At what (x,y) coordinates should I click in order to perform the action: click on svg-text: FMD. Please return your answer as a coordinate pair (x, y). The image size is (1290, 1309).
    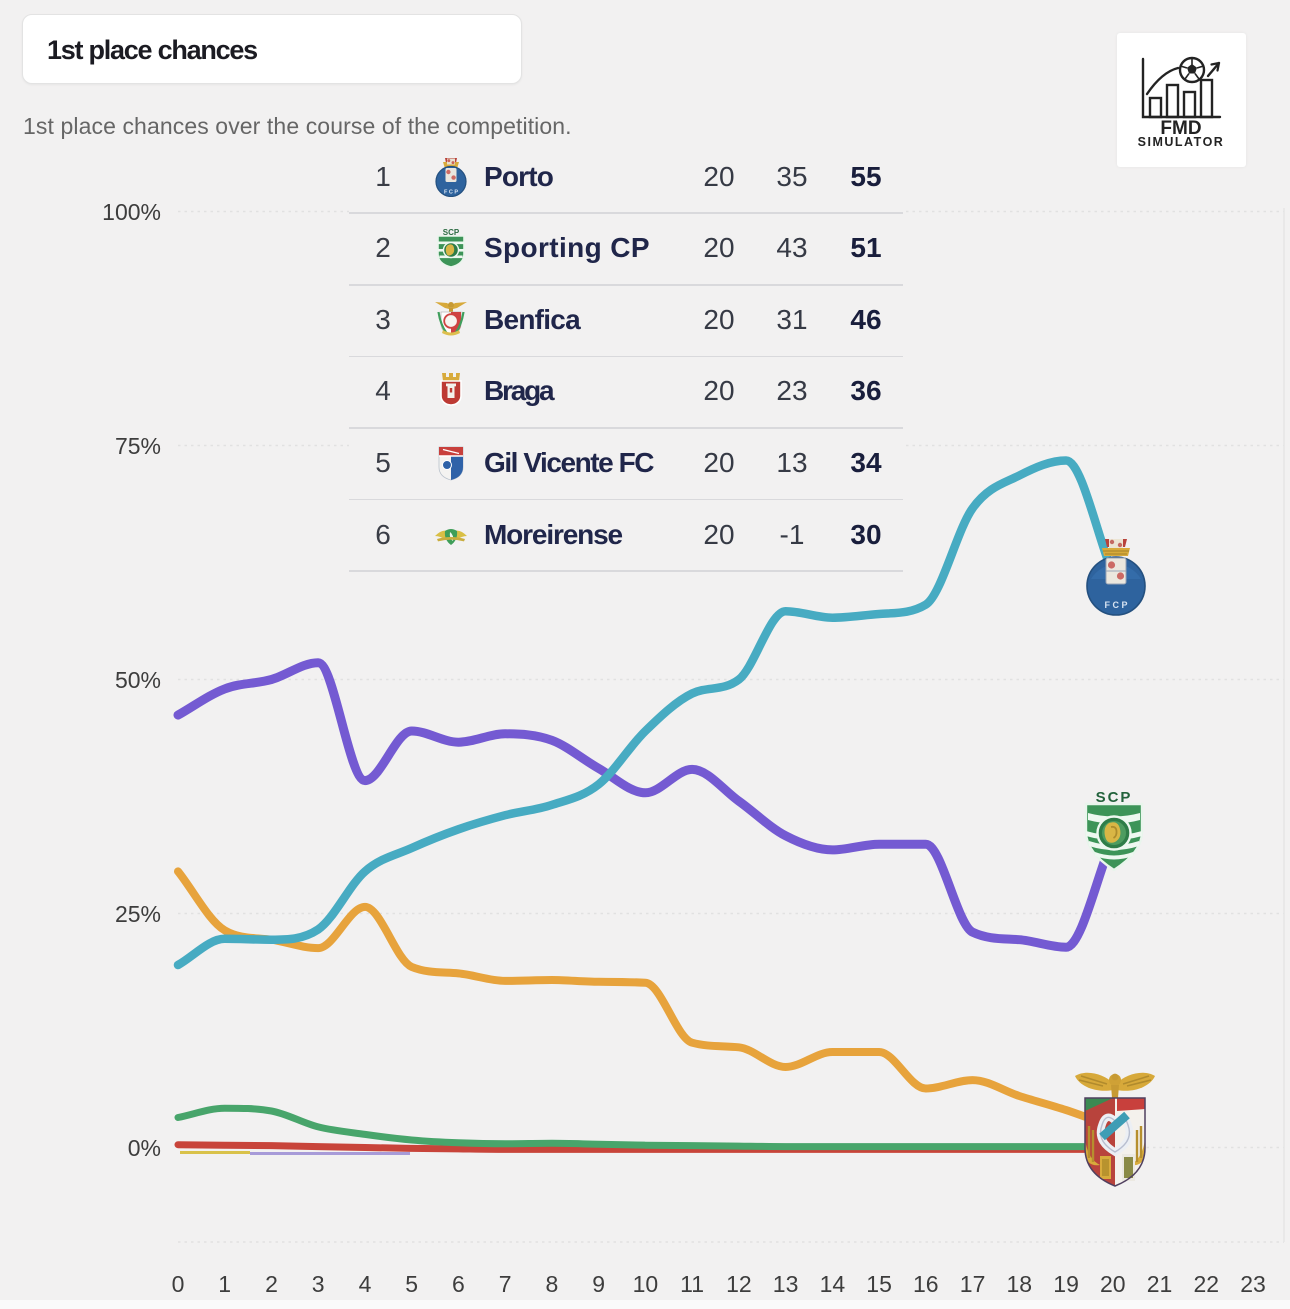
    Looking at the image, I should click on (1180, 128).